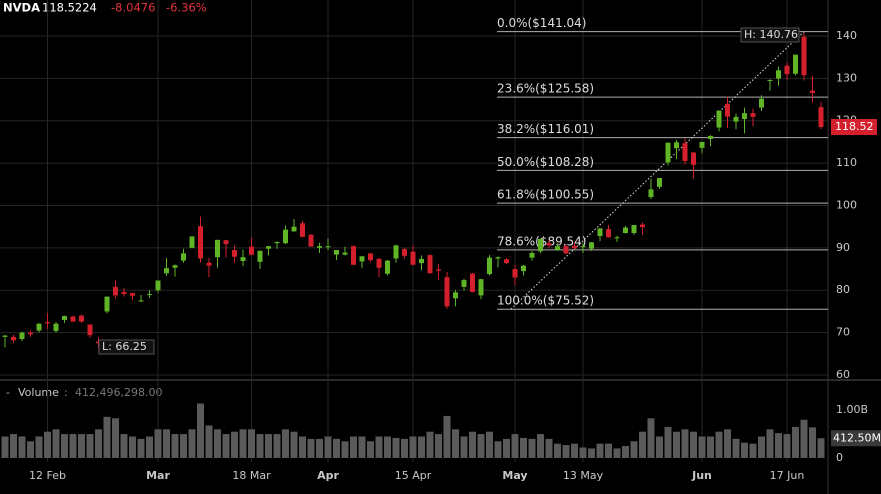  Describe the element at coordinates (843, 247) in the screenshot. I see `y-tick-label: 90` at that location.